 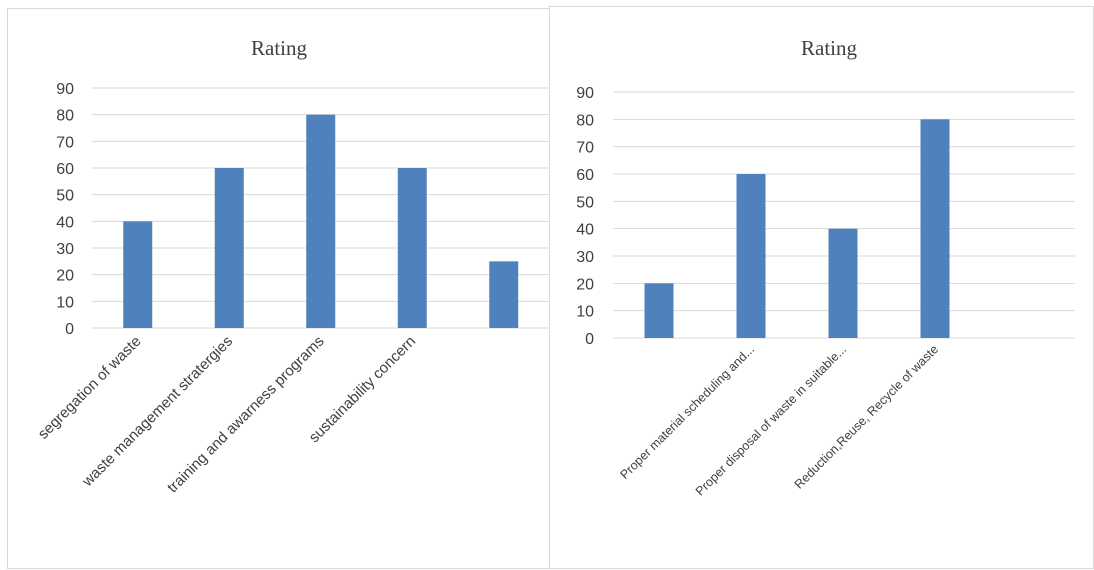 What do you see at coordinates (246, 415) in the screenshot?
I see `x-tick-label: training and awarness programs` at bounding box center [246, 415].